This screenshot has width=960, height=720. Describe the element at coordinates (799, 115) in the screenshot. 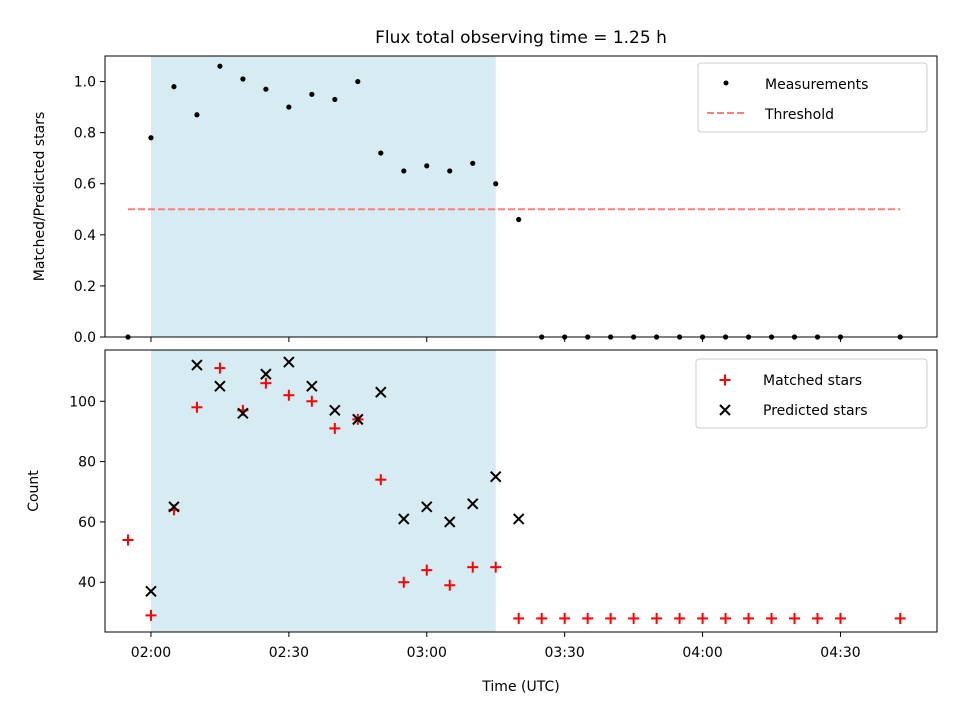

I see `legend-label-threshold: Threshold` at that location.